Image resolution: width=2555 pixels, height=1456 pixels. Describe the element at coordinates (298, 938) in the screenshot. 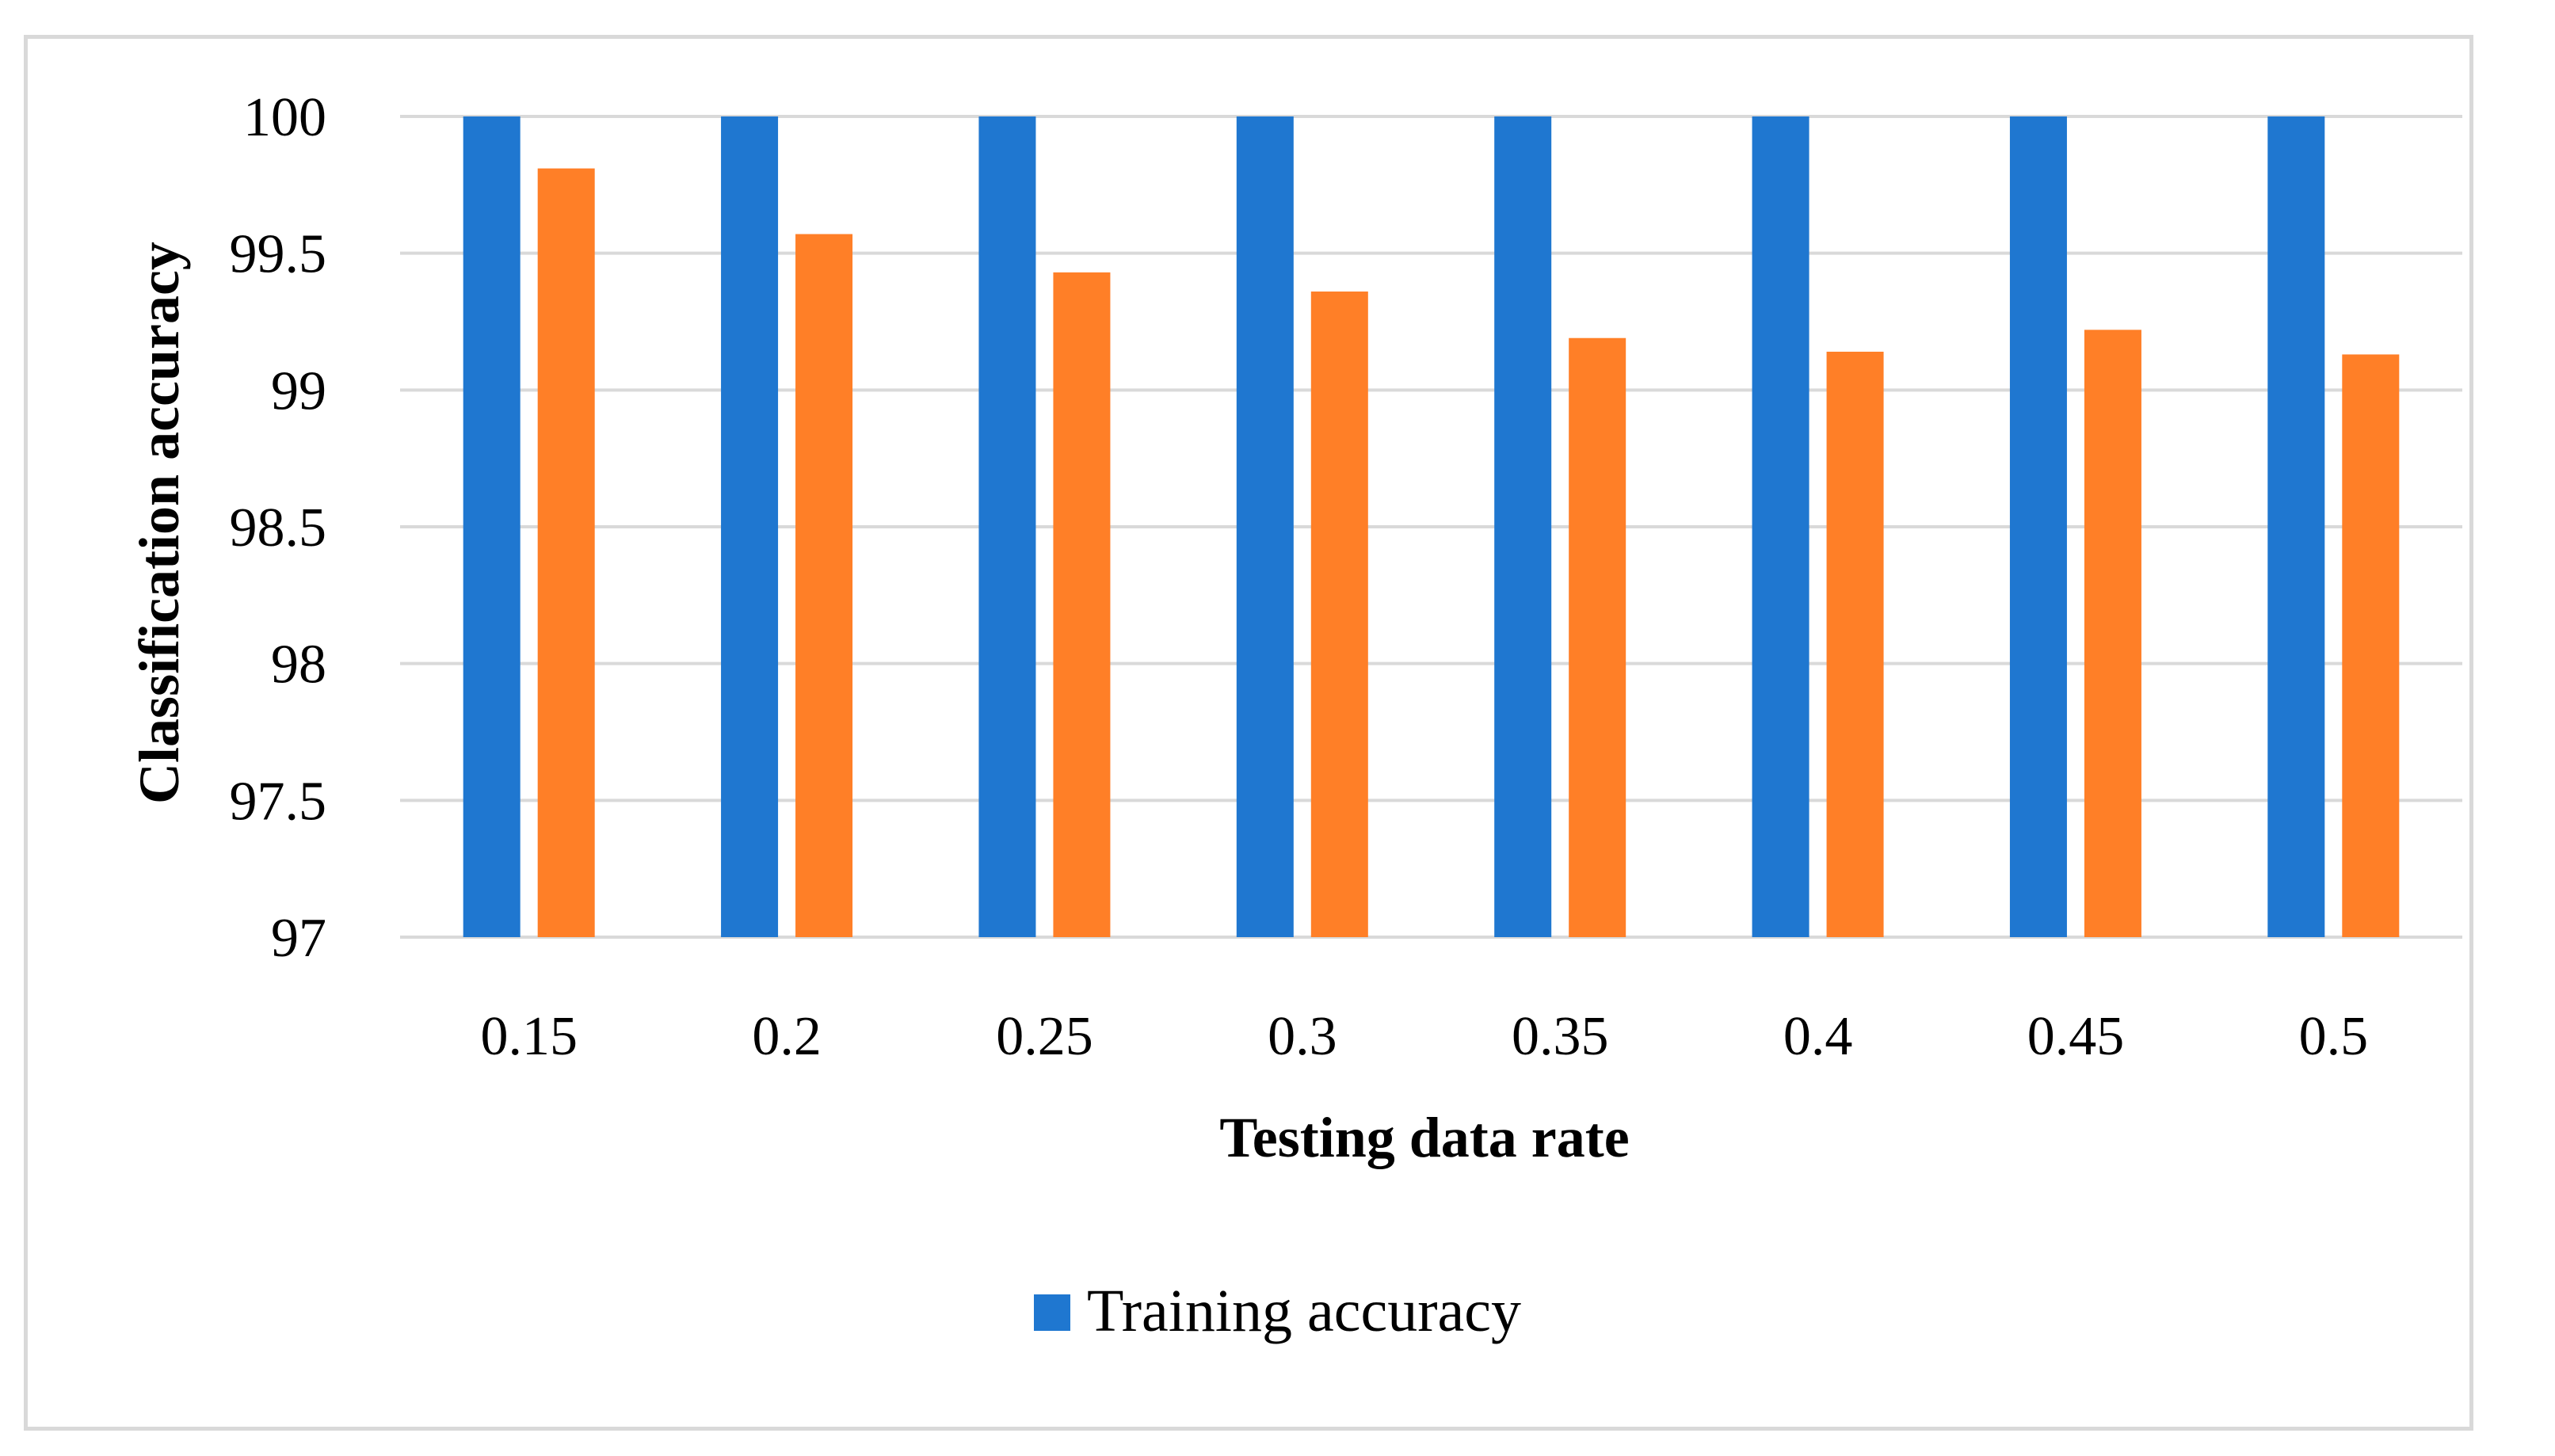

I see `y-tick-label: 97` at that location.